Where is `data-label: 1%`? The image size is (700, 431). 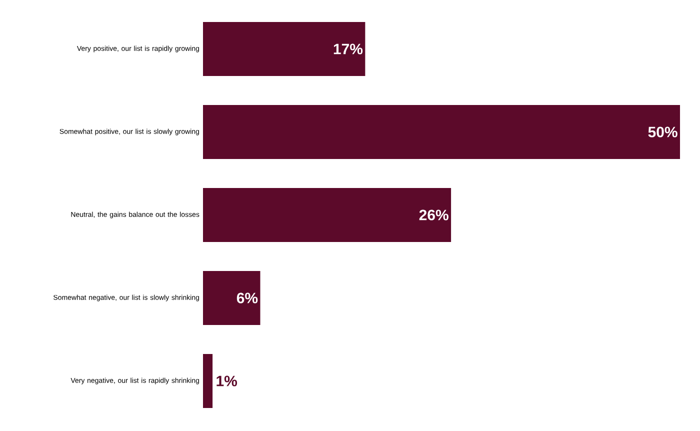
data-label: 1% is located at coordinates (227, 381).